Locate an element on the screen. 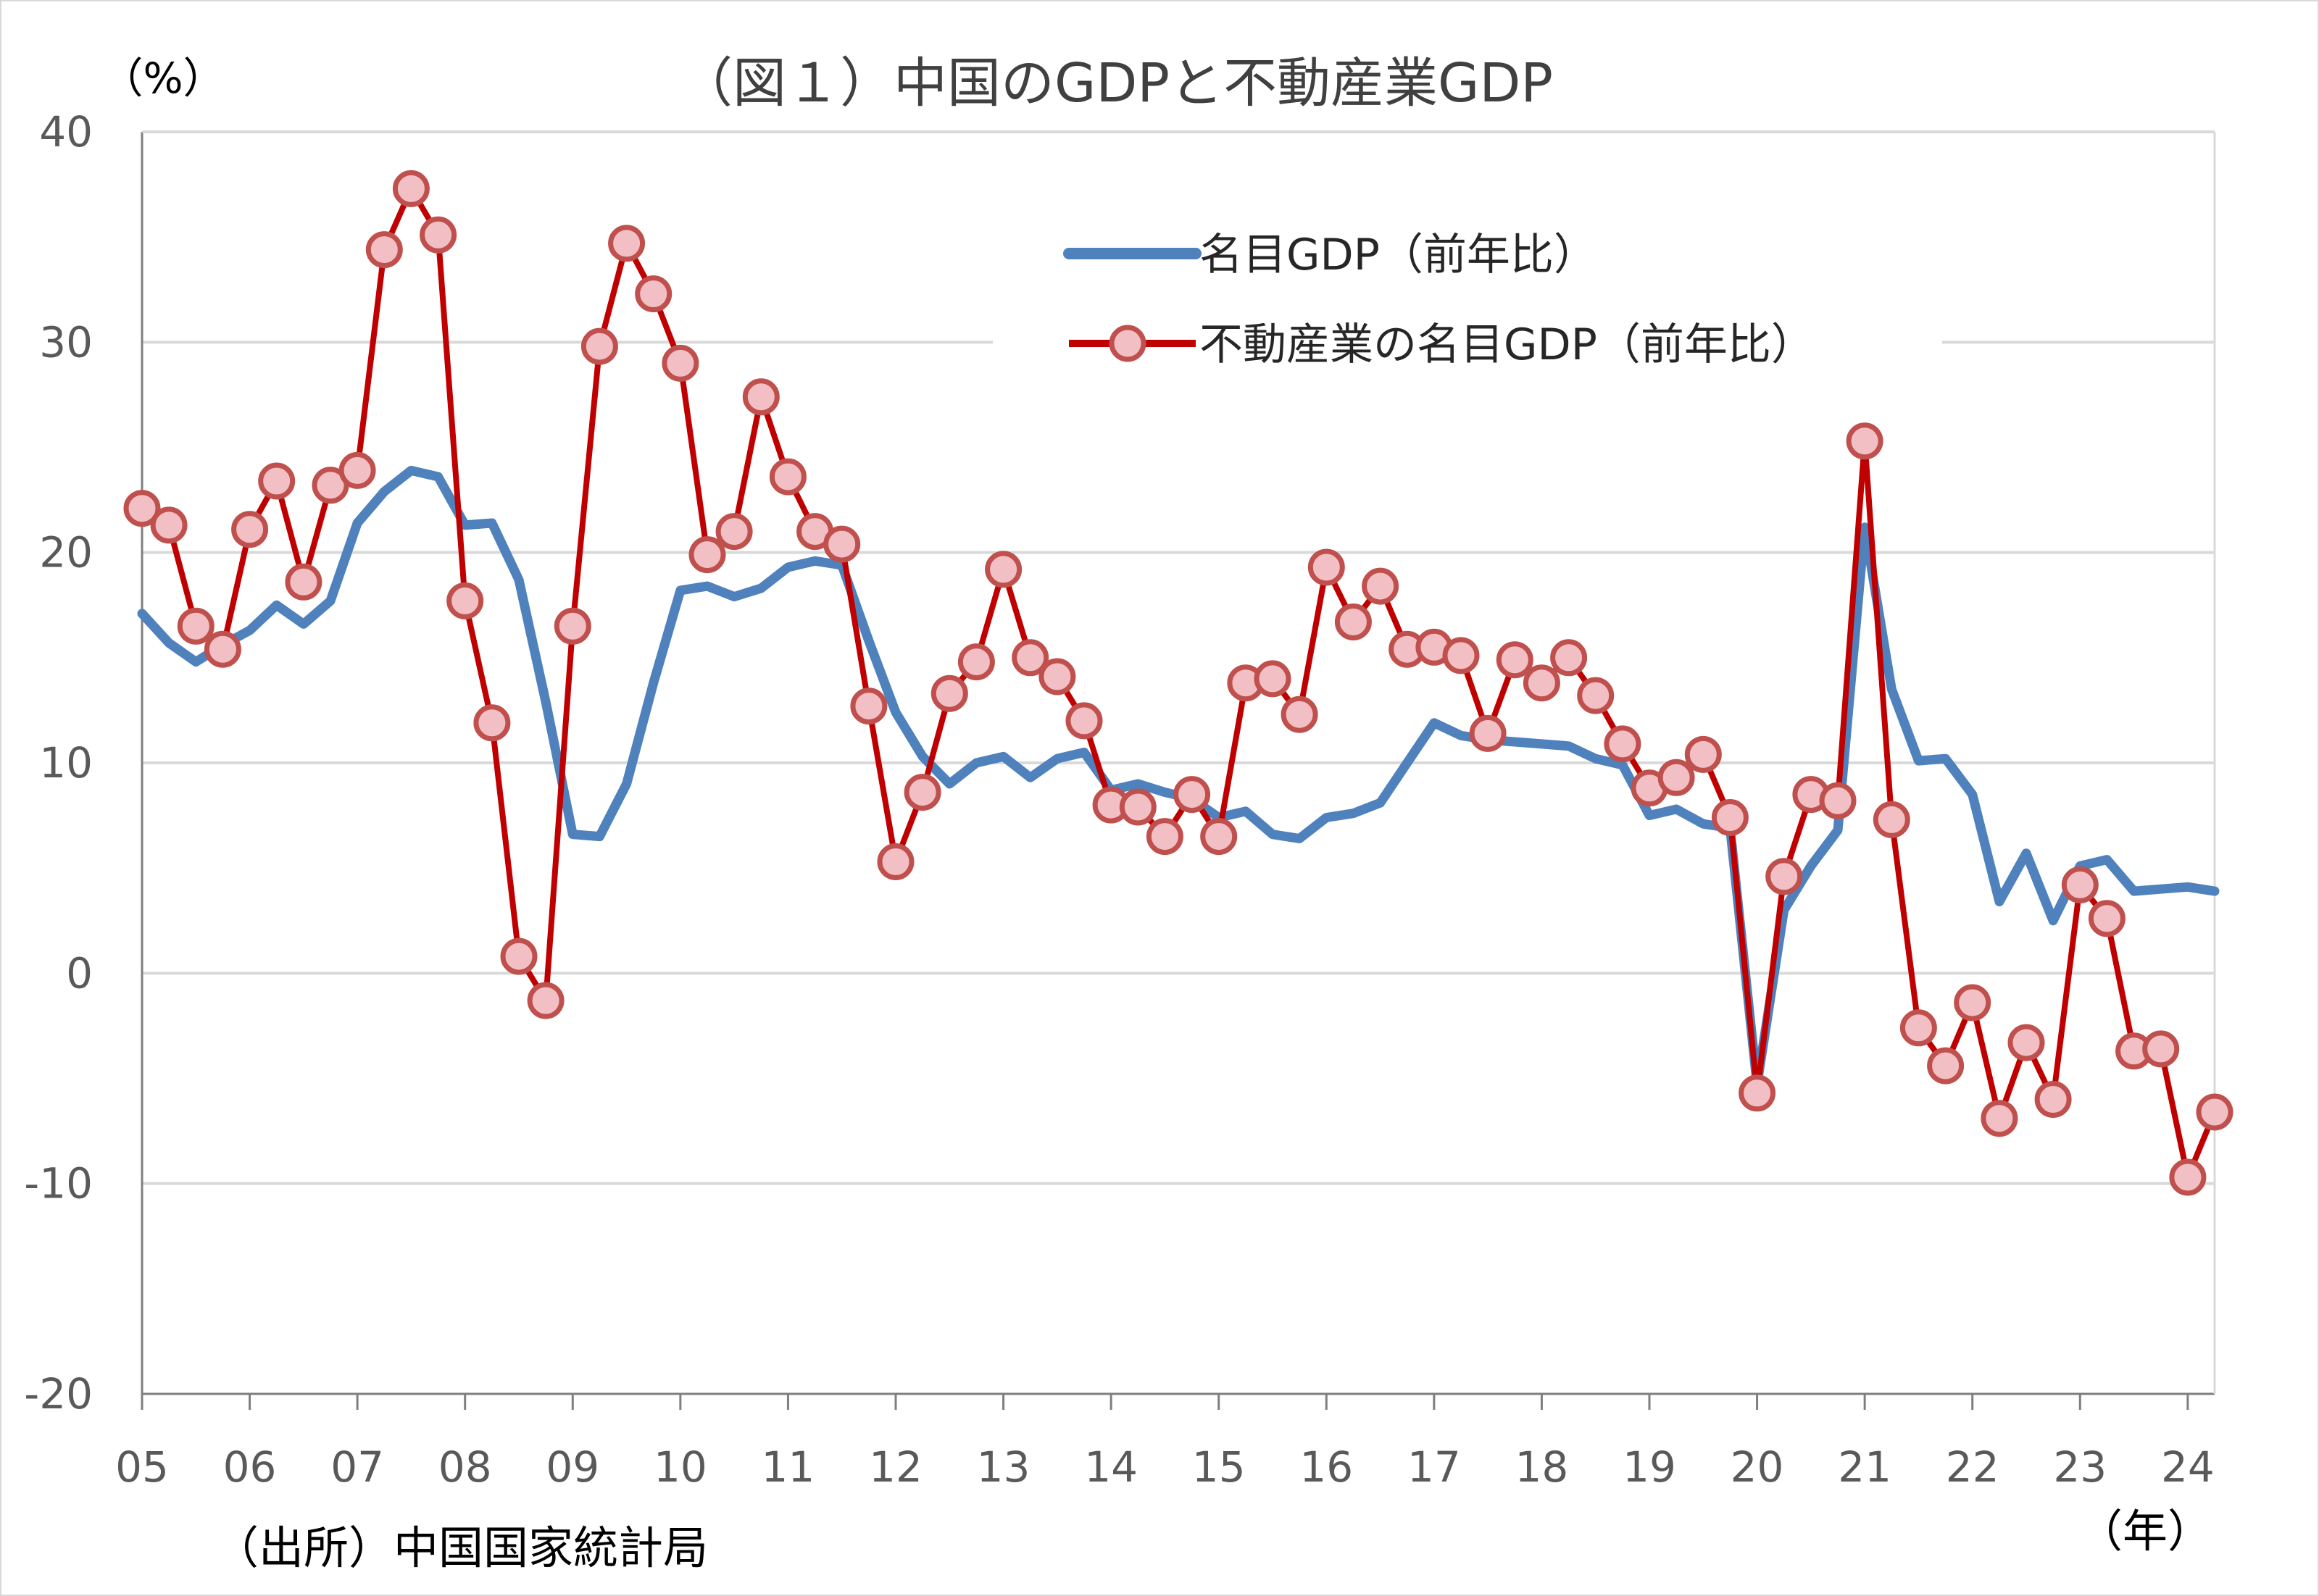 The image size is (2319, 1596). y-axis-unit-label: （%） is located at coordinates (163, 78).